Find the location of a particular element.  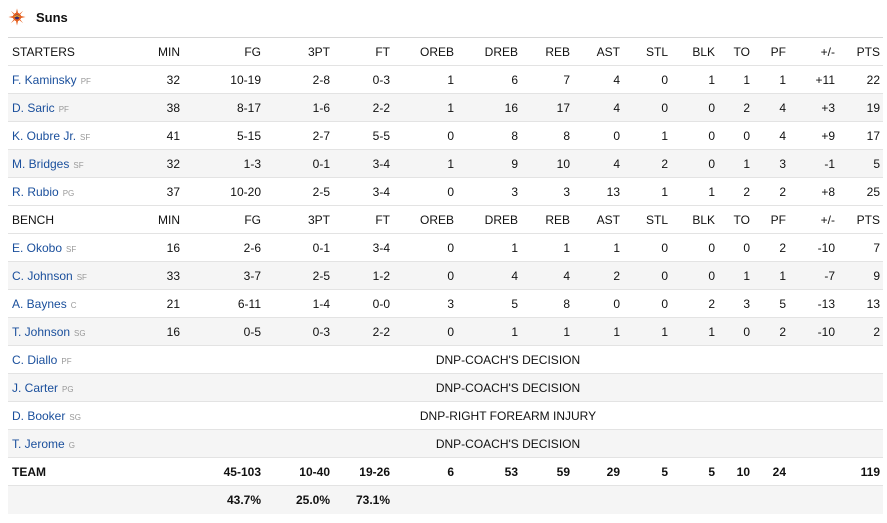

total-cell: 29 is located at coordinates (595, 471).